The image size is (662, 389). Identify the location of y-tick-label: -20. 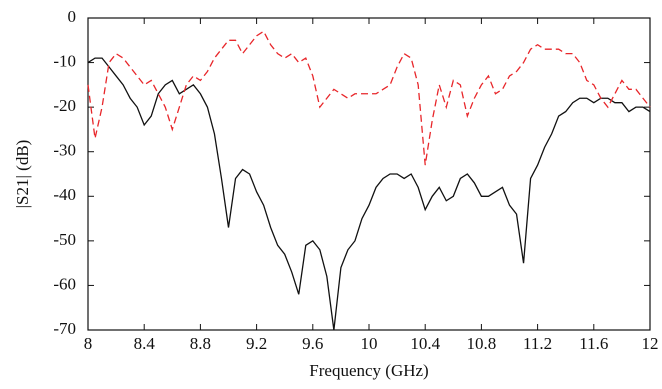
(64, 105).